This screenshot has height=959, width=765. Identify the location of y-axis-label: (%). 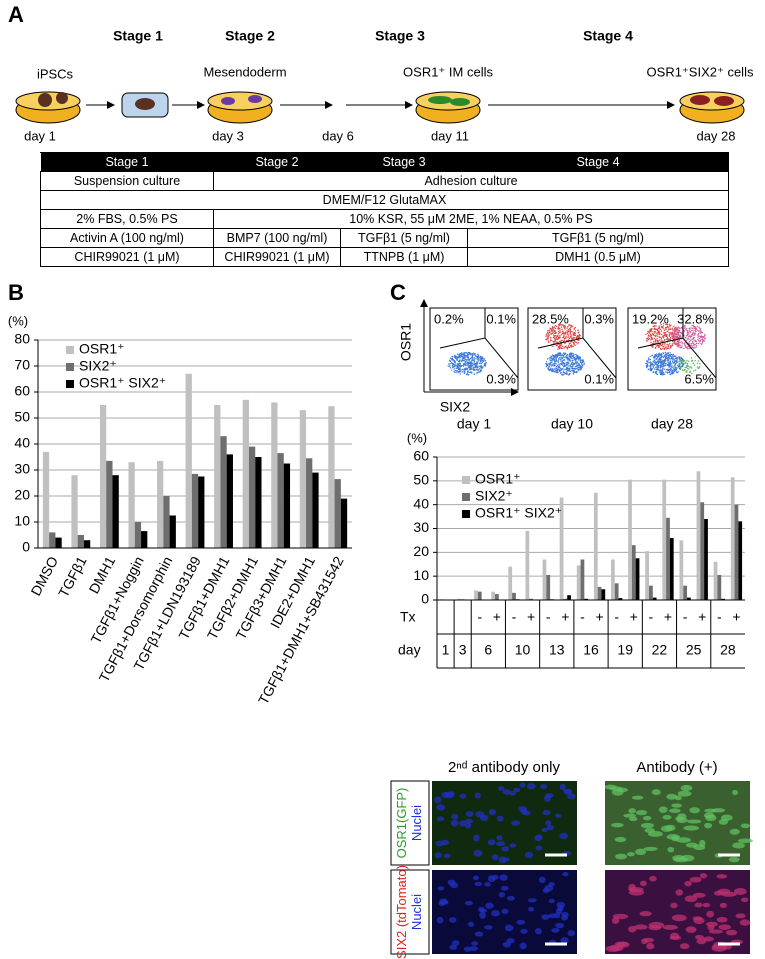
(417, 437).